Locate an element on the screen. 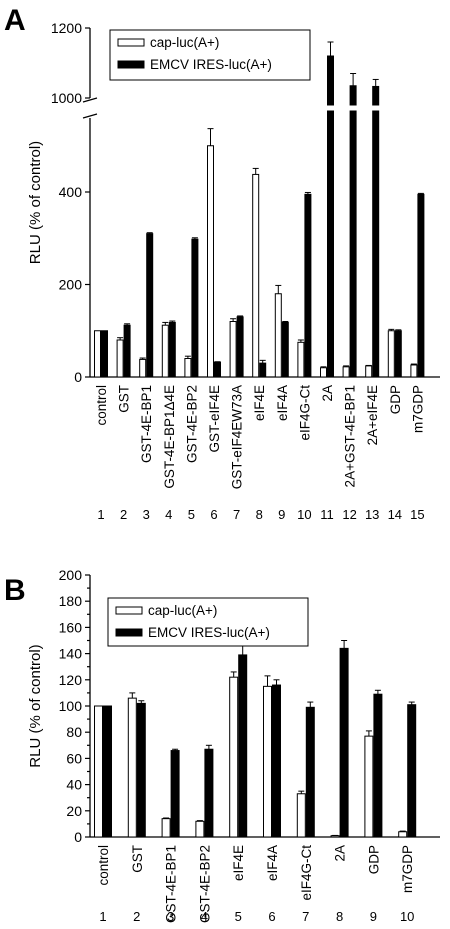  category-label: 2A+GST-4E-BP1 is located at coordinates (350, 436).